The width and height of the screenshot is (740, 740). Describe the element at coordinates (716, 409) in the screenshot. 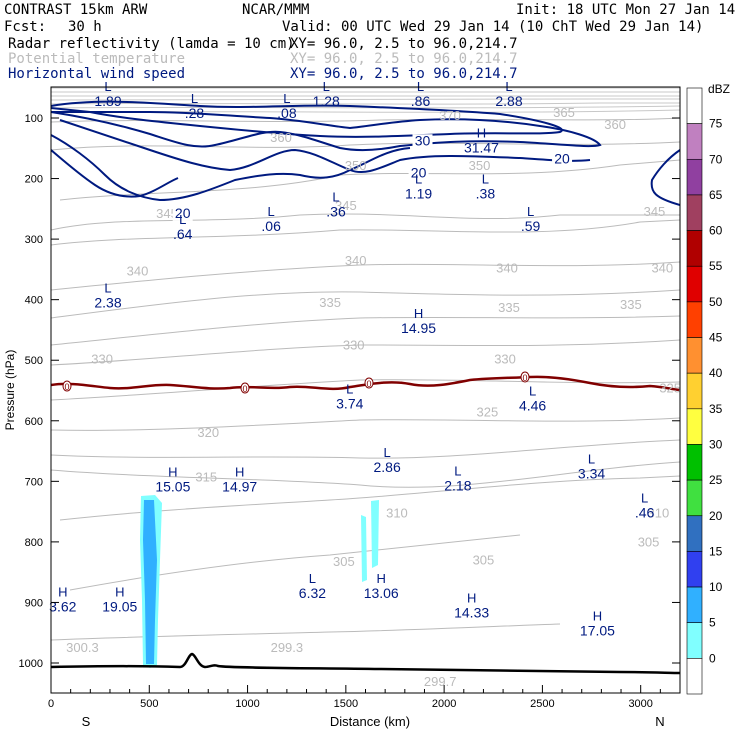

I see `colorbar-level-label: 35` at that location.